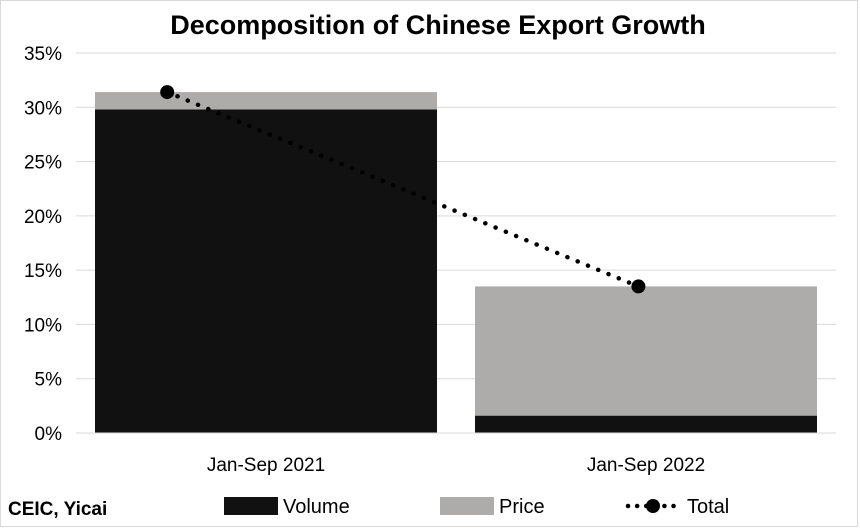  What do you see at coordinates (266, 465) in the screenshot?
I see `x-tick-label: Jan-Sep 2021` at bounding box center [266, 465].